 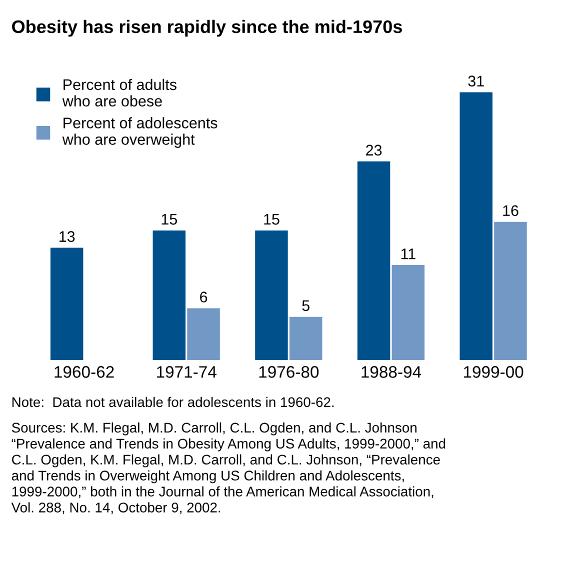 I want to click on legend-label: Percent of adolescents who are overweight, so click(x=140, y=132).